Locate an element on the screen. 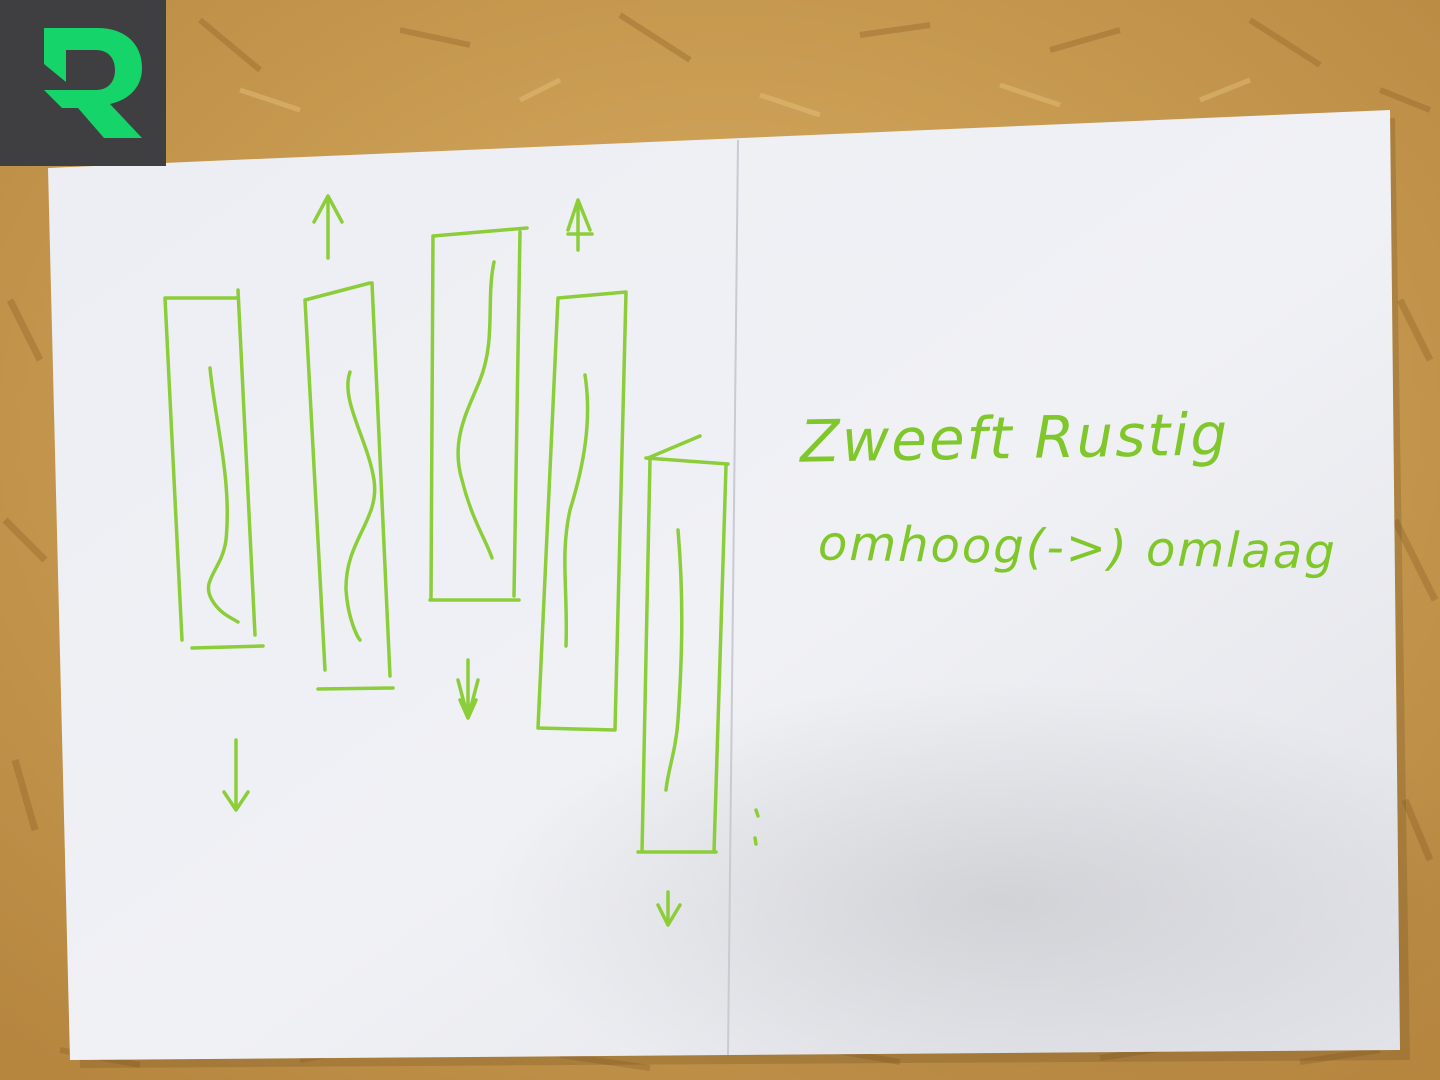 Image resolution: width=1440 pixels, height=1080 pixels. logo-tile is located at coordinates (83, 83).